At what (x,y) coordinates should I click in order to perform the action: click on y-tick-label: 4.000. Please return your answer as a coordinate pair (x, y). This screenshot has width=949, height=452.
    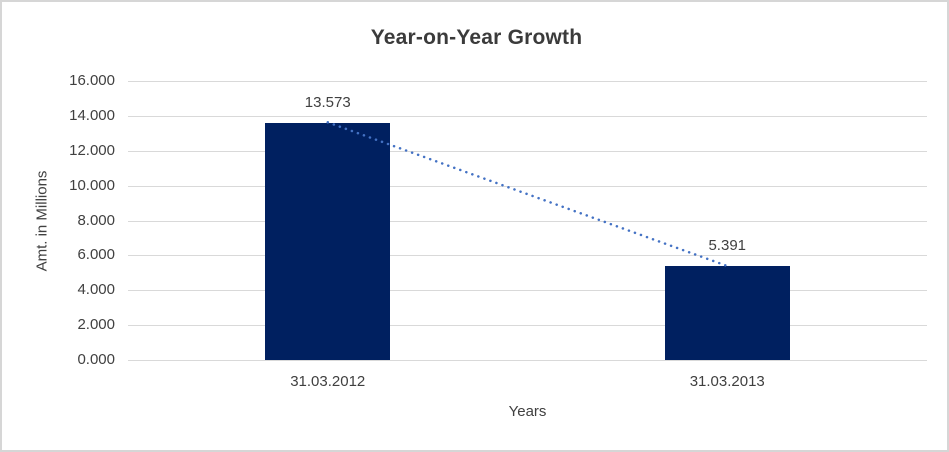
    Looking at the image, I should click on (96, 290).